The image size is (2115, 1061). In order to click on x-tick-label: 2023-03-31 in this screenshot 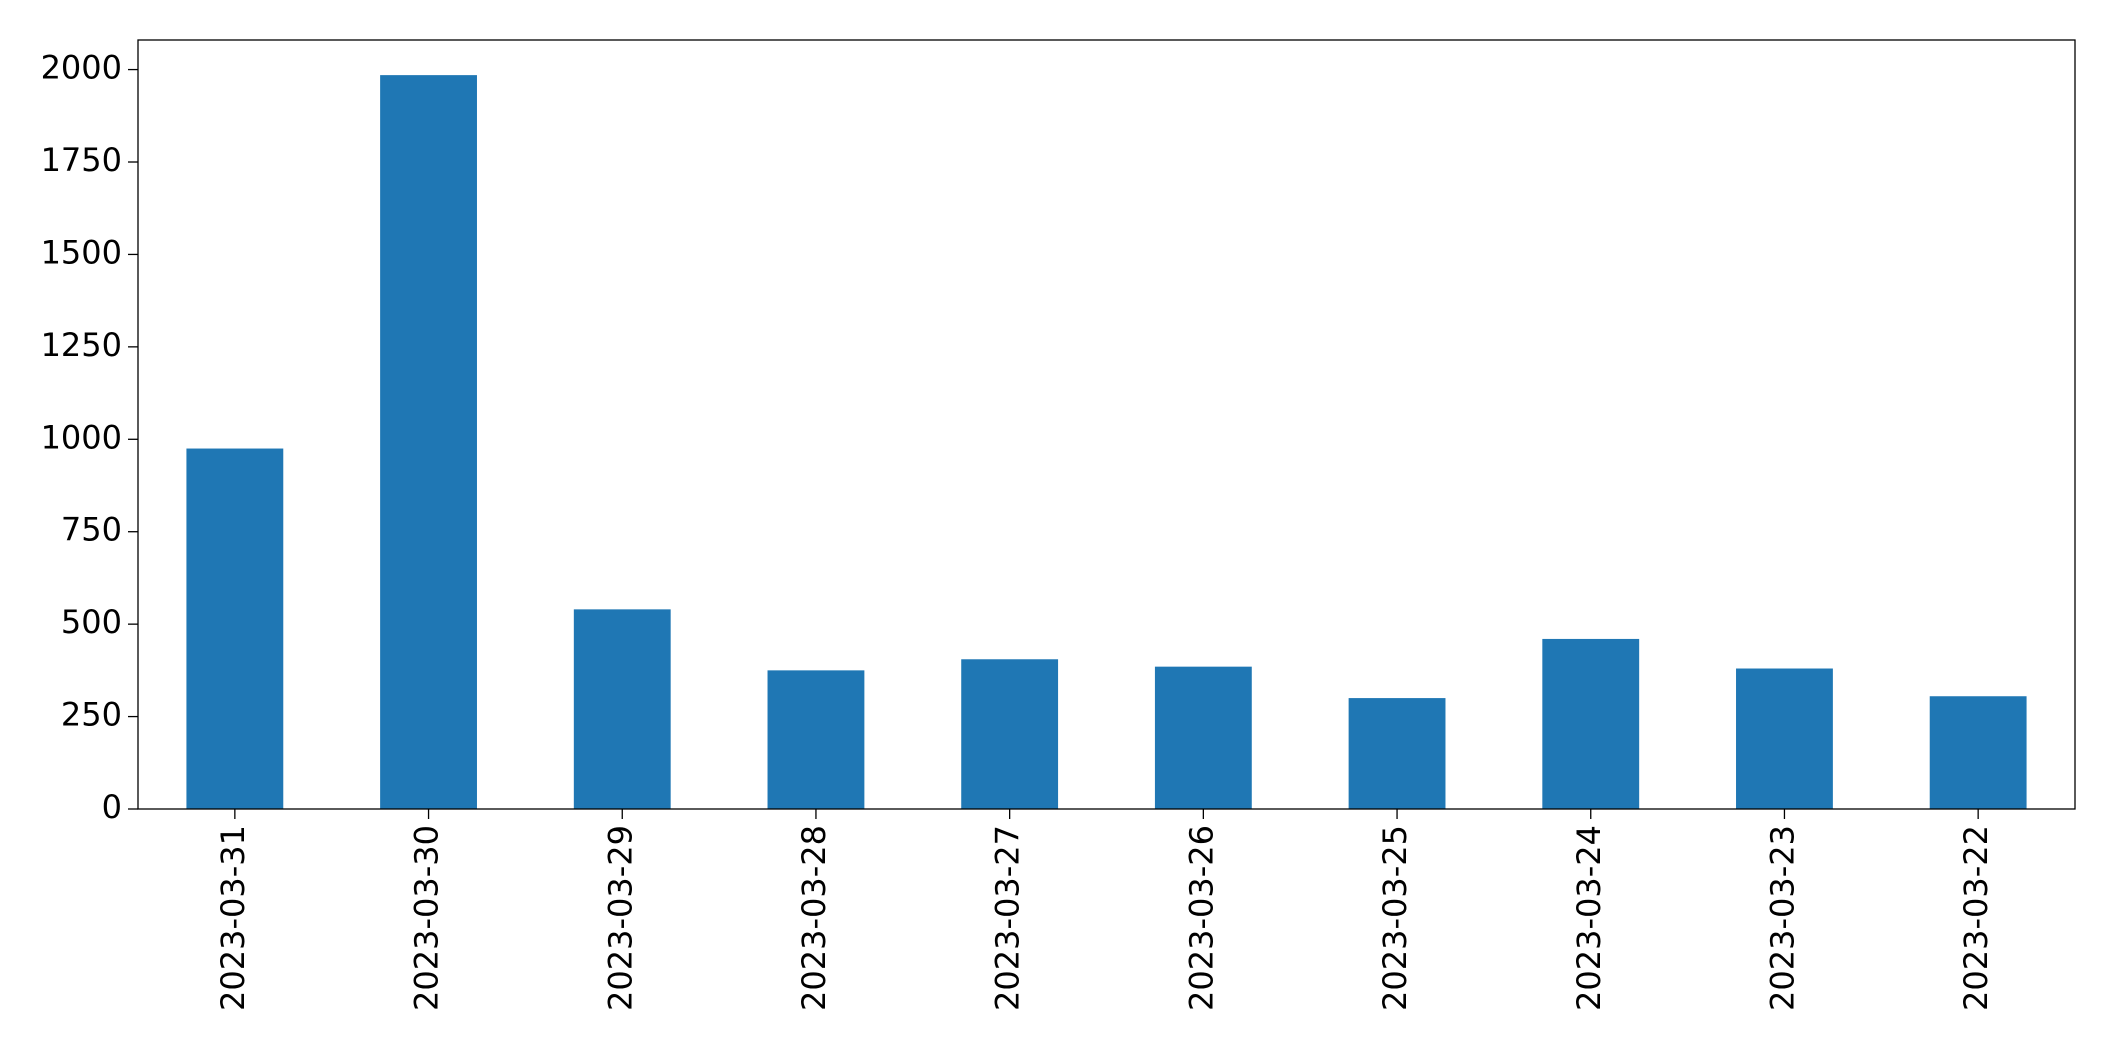, I will do `click(233, 918)`.